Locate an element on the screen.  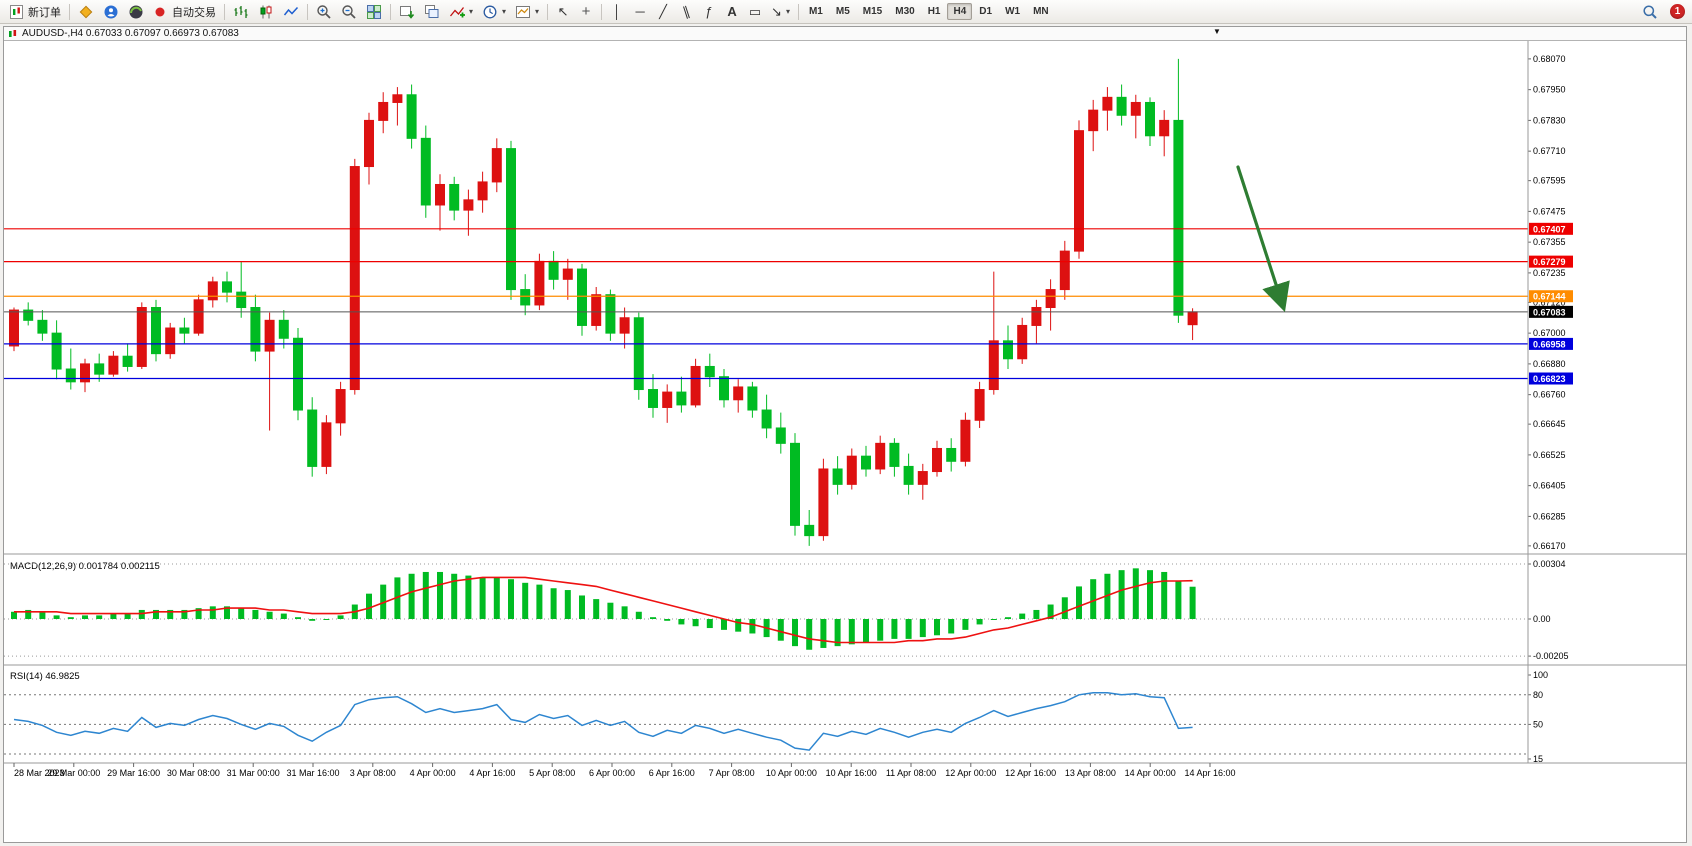
candlestick-chart-button is located at coordinates (266, 12).